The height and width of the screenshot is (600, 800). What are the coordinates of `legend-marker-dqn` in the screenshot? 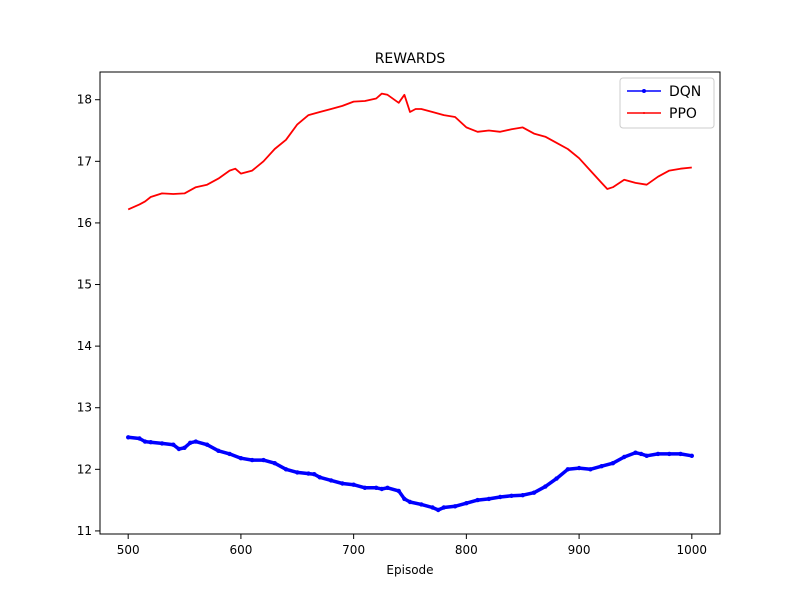 It's located at (644, 91).